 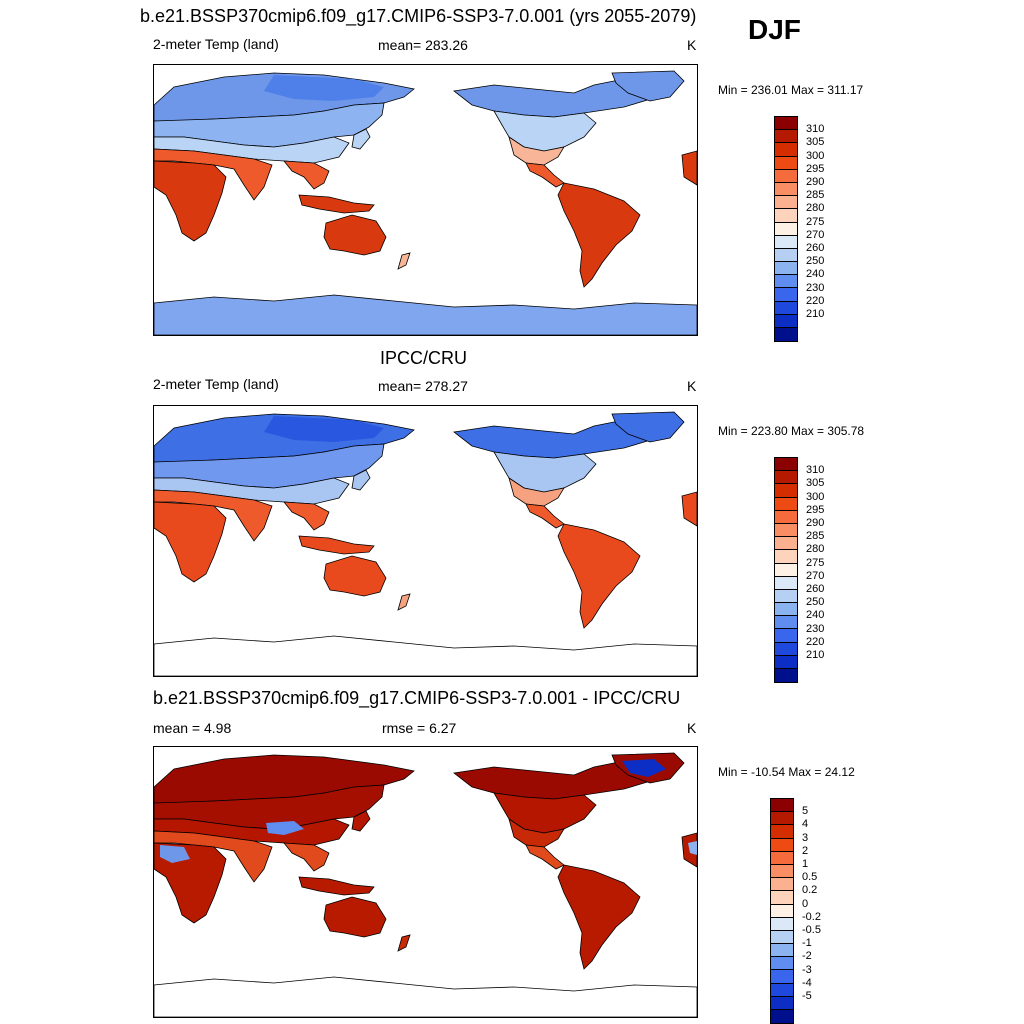 I want to click on land-region-north-america, so click(x=545, y=813).